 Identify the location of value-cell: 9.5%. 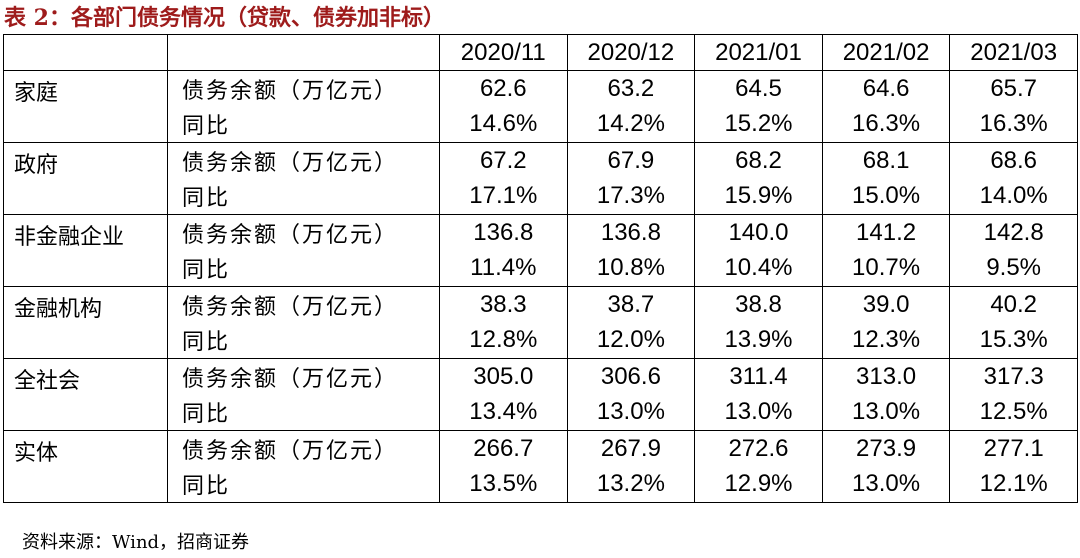
(1013, 268).